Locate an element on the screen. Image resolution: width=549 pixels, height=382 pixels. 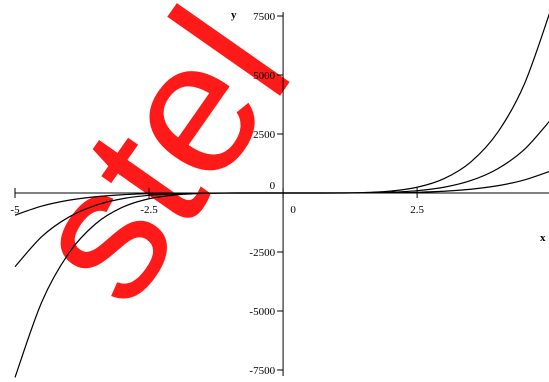
x-tick-label: -5 is located at coordinates (15, 210).